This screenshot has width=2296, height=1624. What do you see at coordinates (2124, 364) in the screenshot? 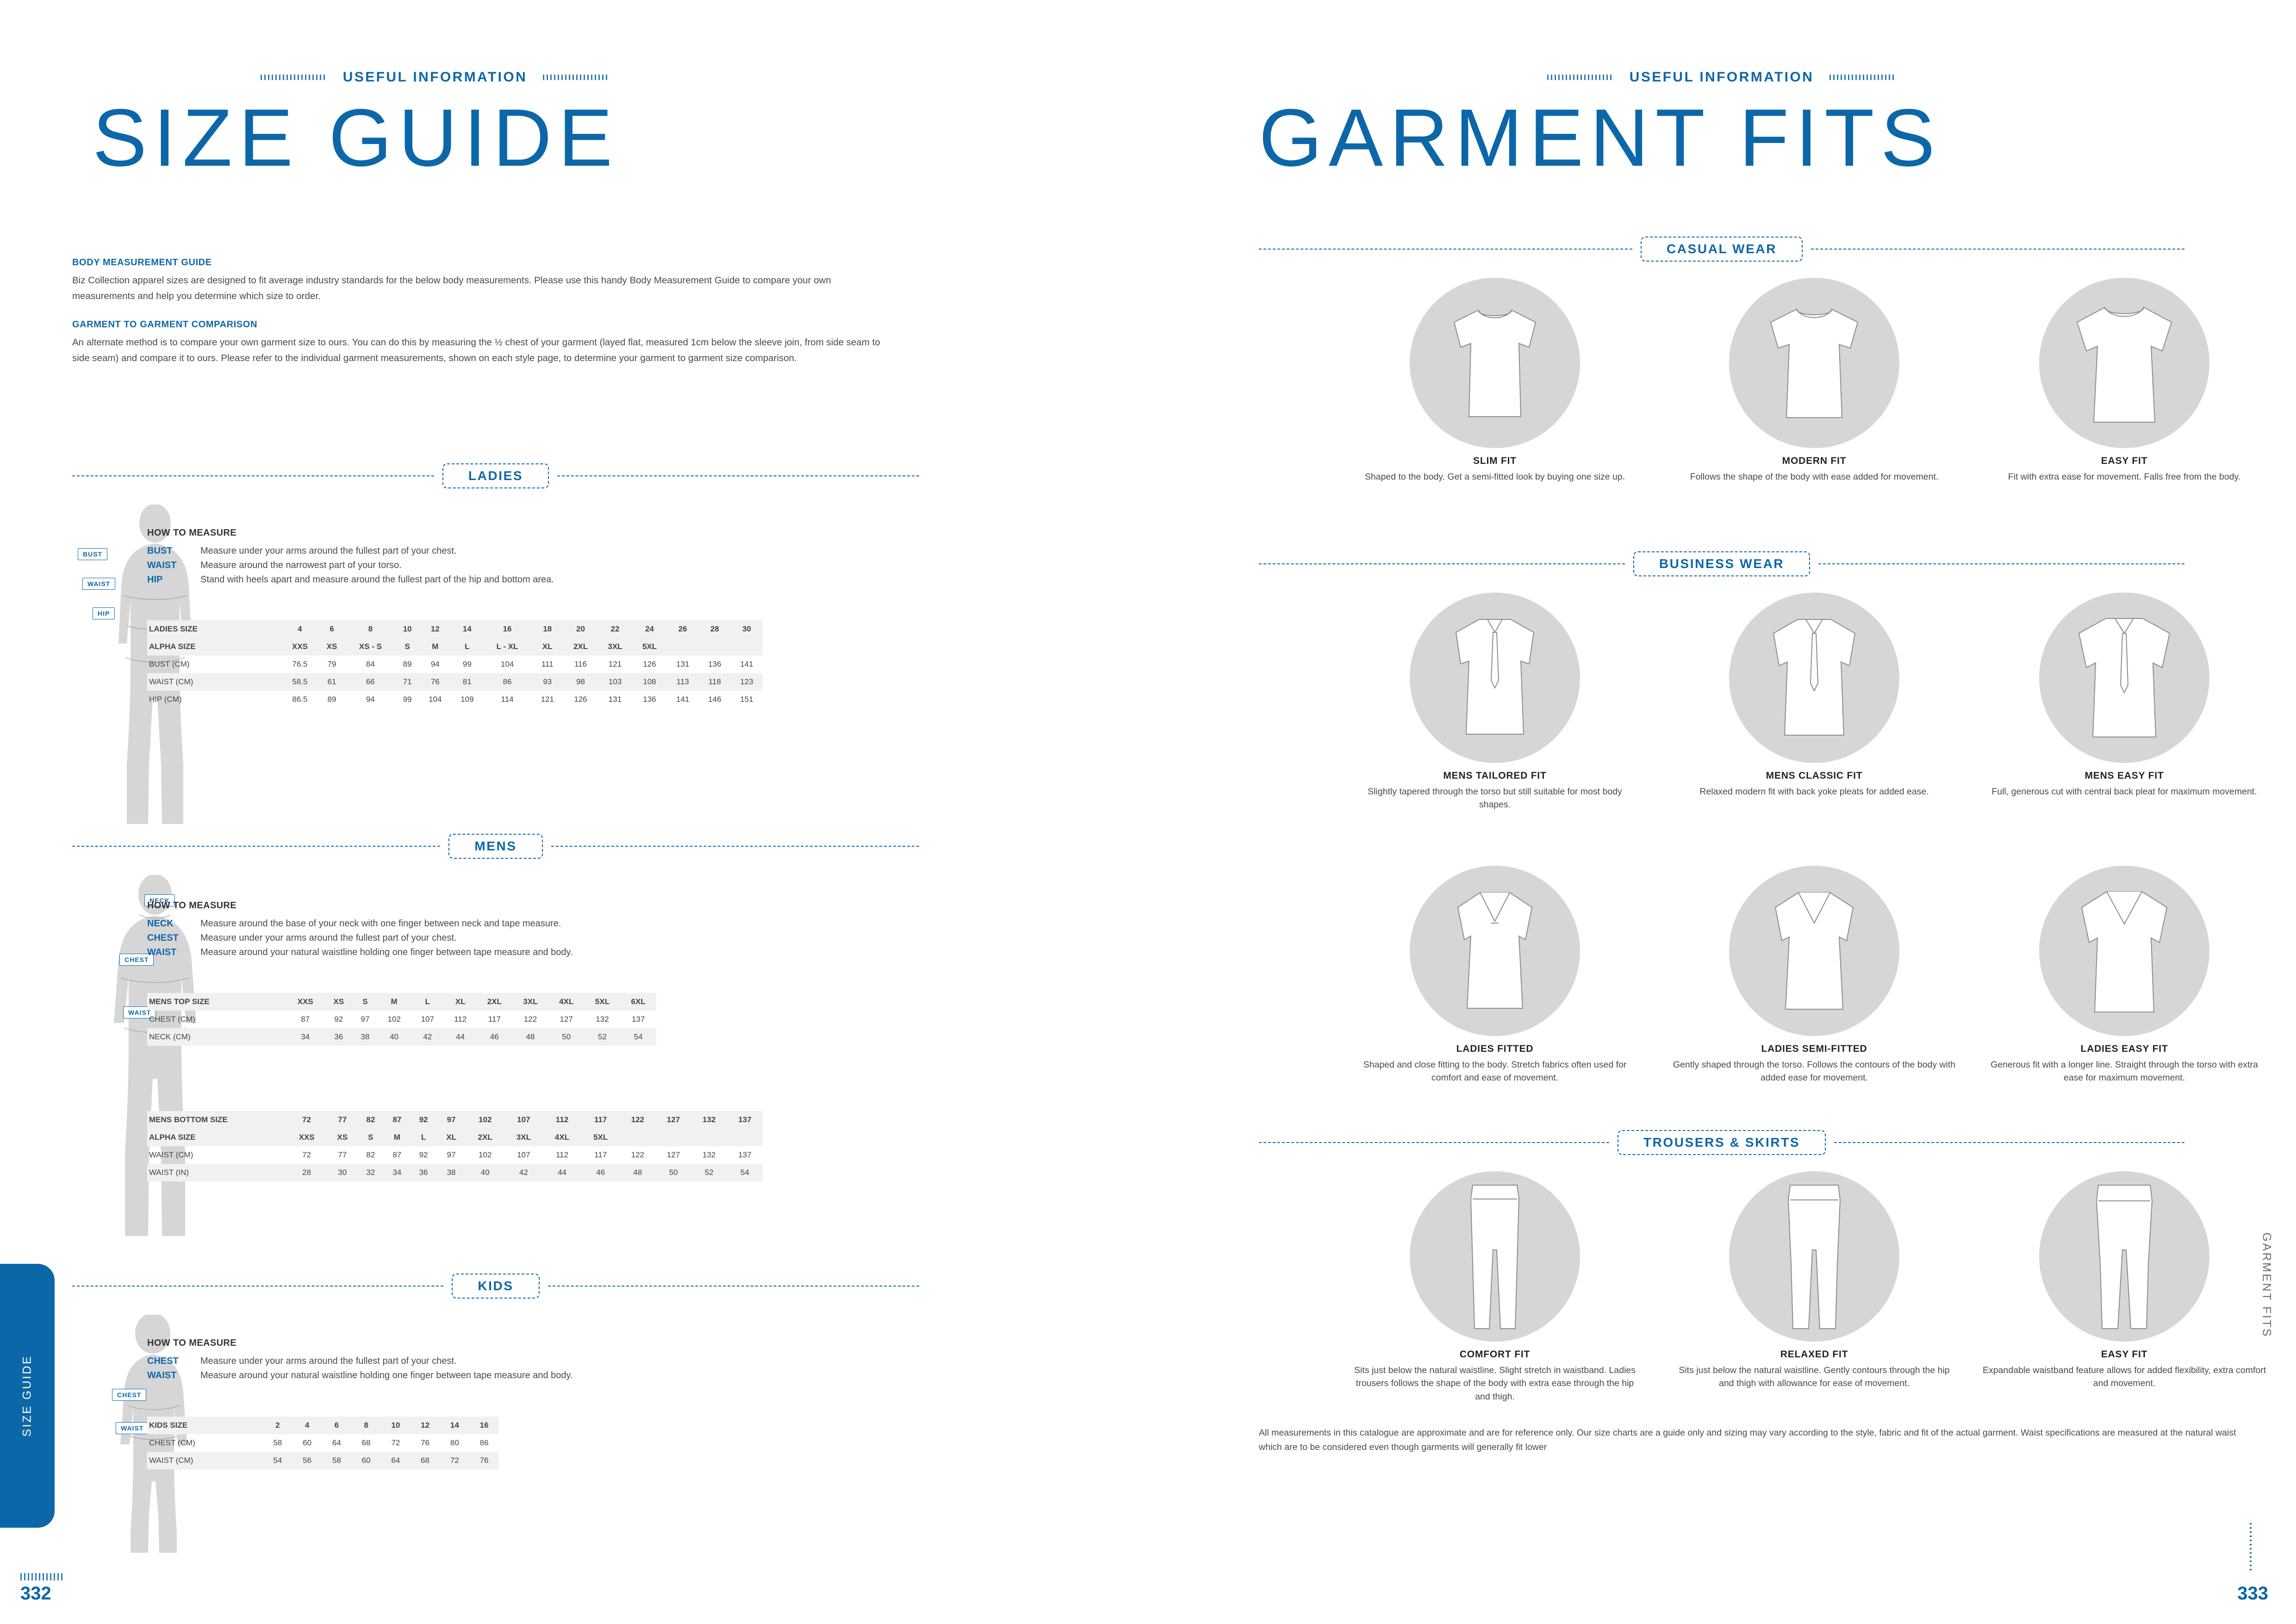
I see `tee-easy-icon` at bounding box center [2124, 364].